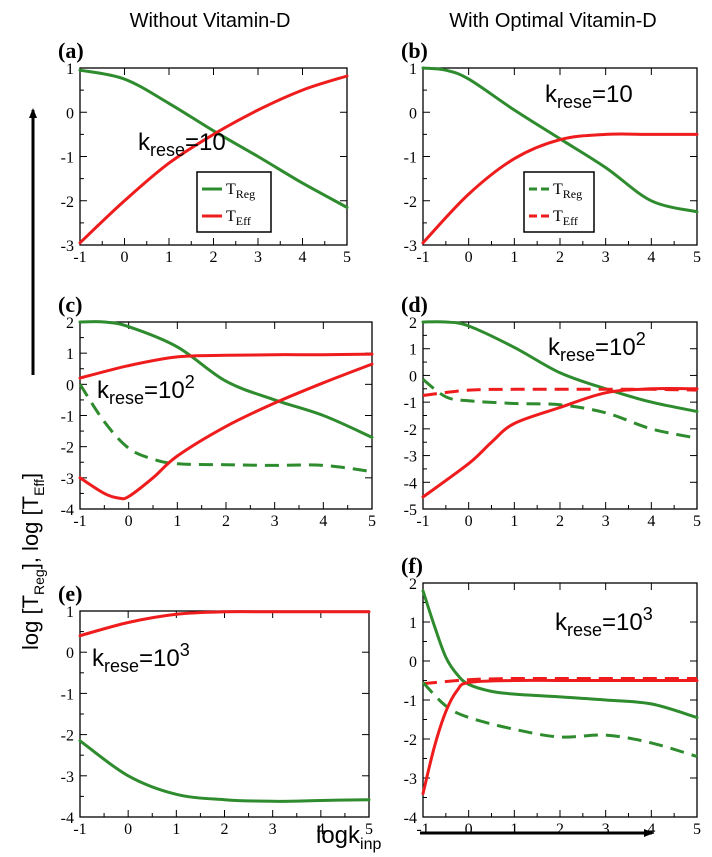 Image resolution: width=712 pixels, height=857 pixels. I want to click on panel-d: (d) -1 0 1 2 3 4 5 2 1 0 -1 -2 -3 -4 -5 krese=102, so click(551, 411).